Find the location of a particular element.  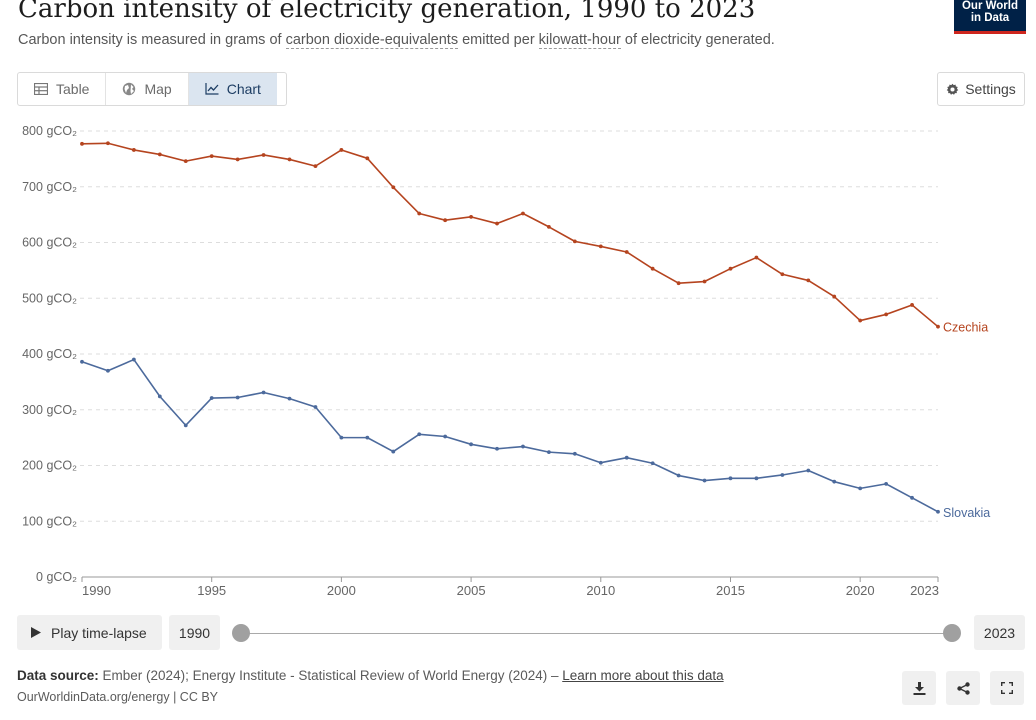

settings-label: Settings is located at coordinates (990, 89).